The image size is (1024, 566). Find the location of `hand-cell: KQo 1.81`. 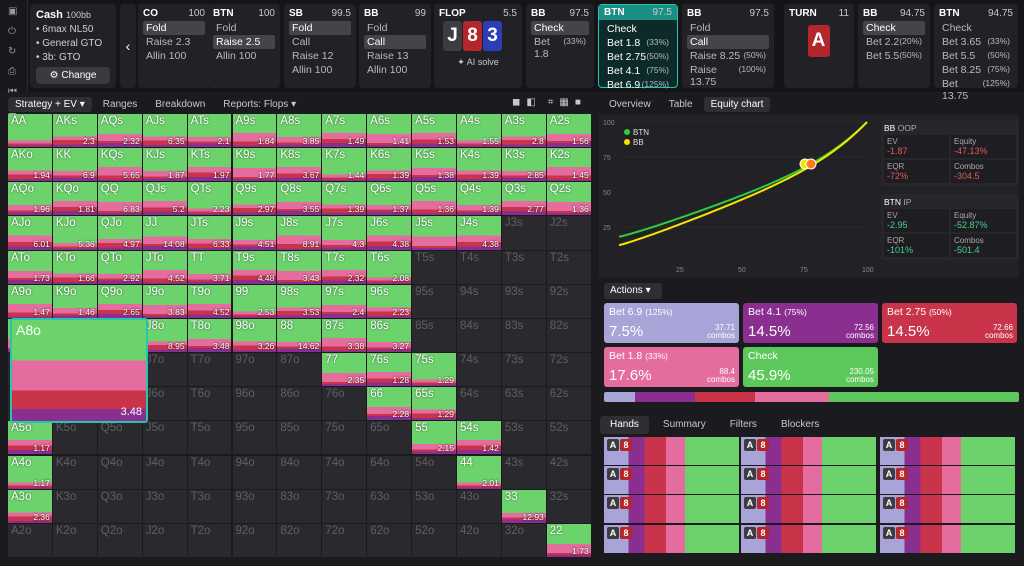

hand-cell: KQo 1.81 is located at coordinates (75, 199).